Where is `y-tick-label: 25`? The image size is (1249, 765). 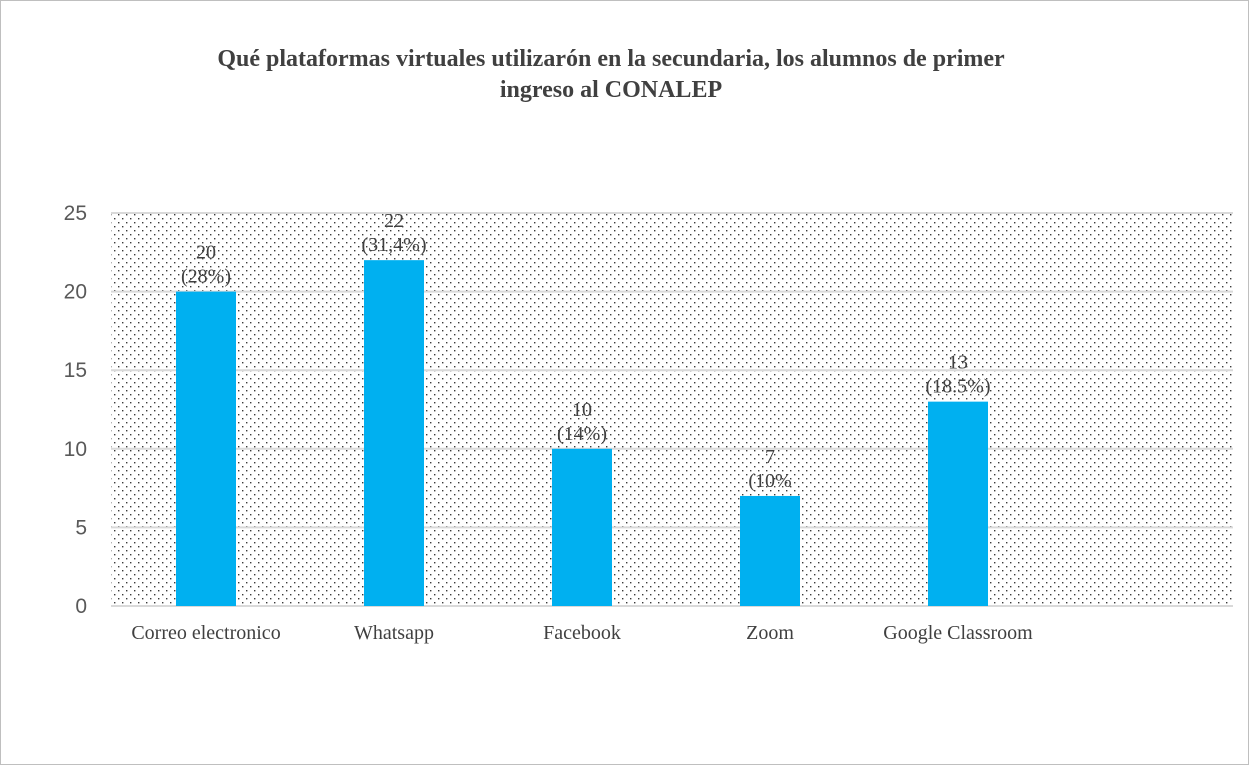 y-tick-label: 25 is located at coordinates (75, 213).